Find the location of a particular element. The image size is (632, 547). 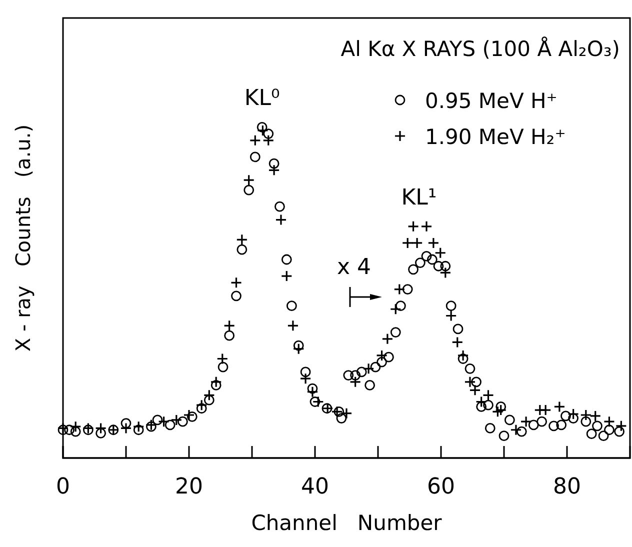

x-tick-label: 80 is located at coordinates (567, 487).